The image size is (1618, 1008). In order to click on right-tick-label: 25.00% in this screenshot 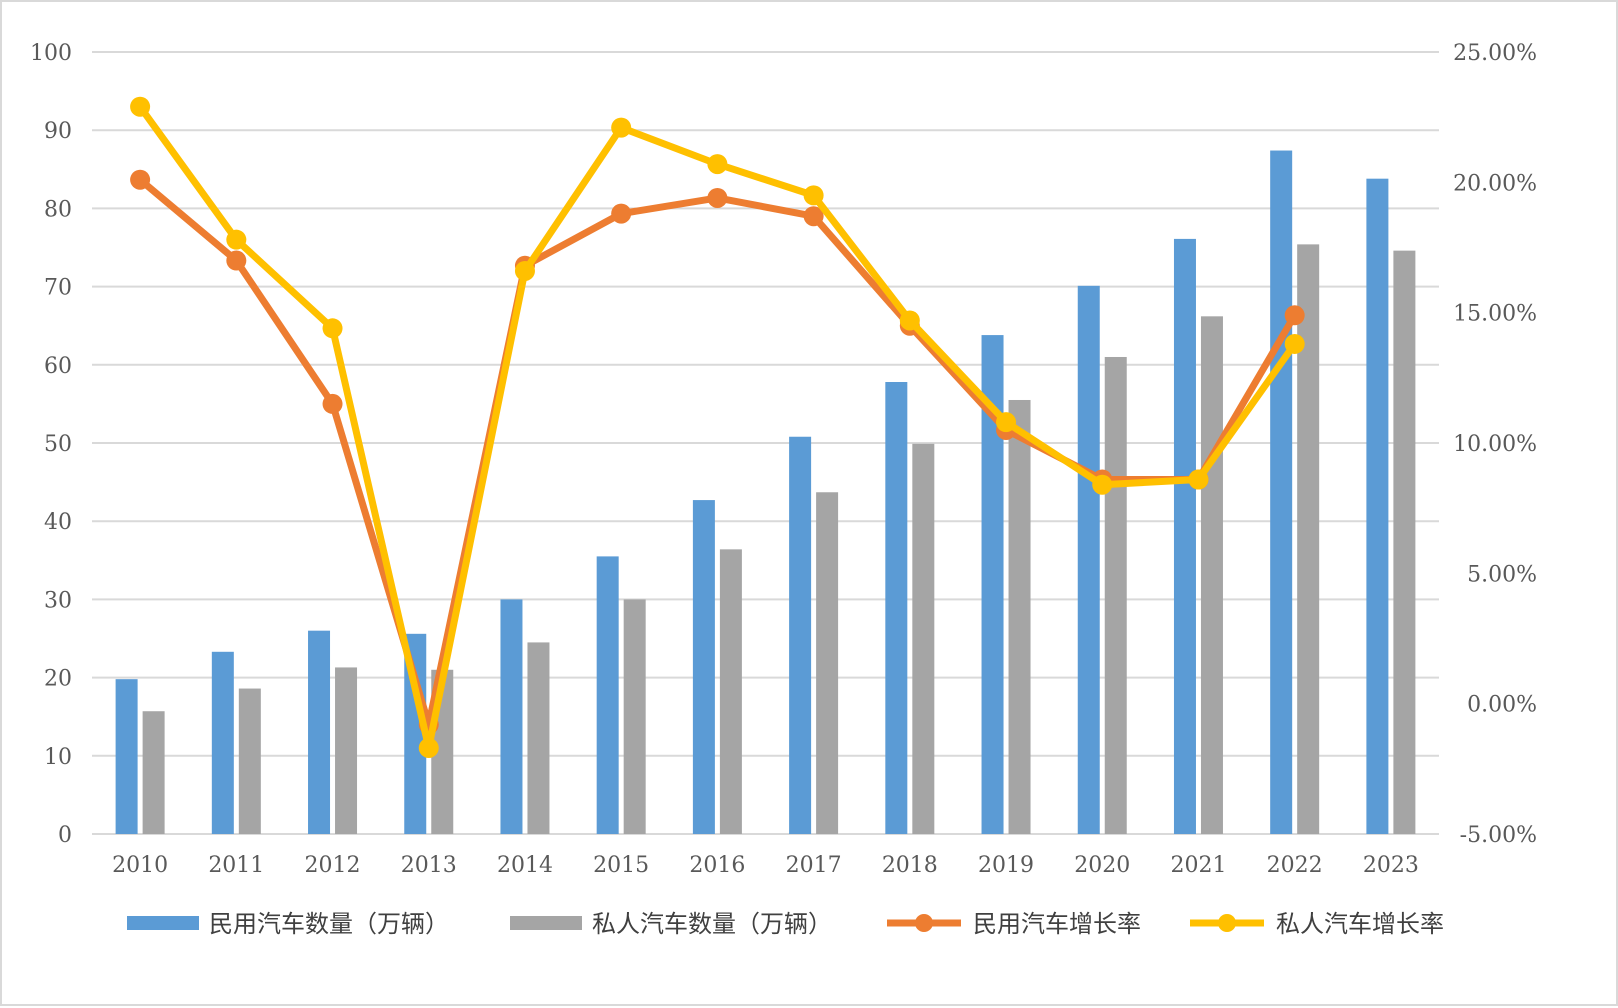, I will do `click(1495, 53)`.